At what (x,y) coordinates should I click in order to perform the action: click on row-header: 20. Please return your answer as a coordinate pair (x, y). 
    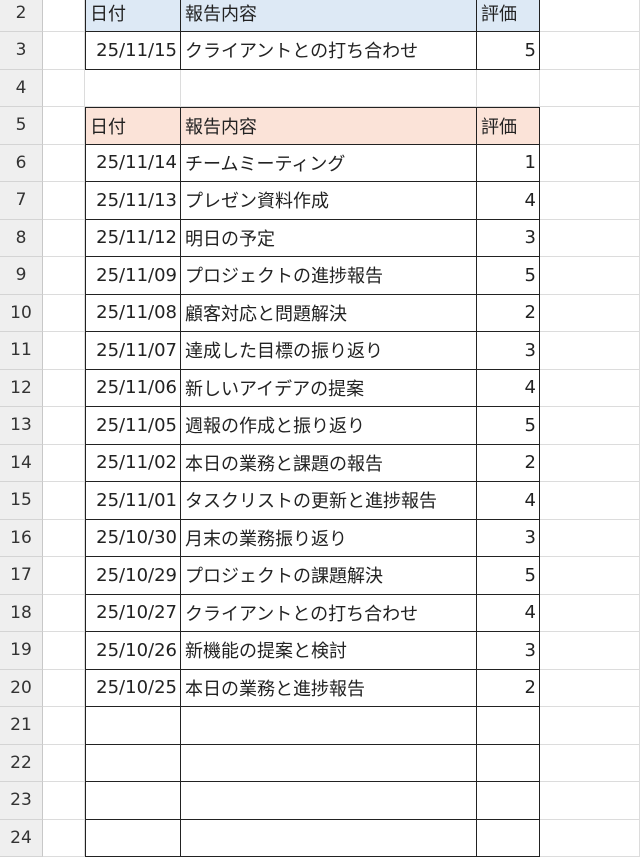
    Looking at the image, I should click on (21, 689).